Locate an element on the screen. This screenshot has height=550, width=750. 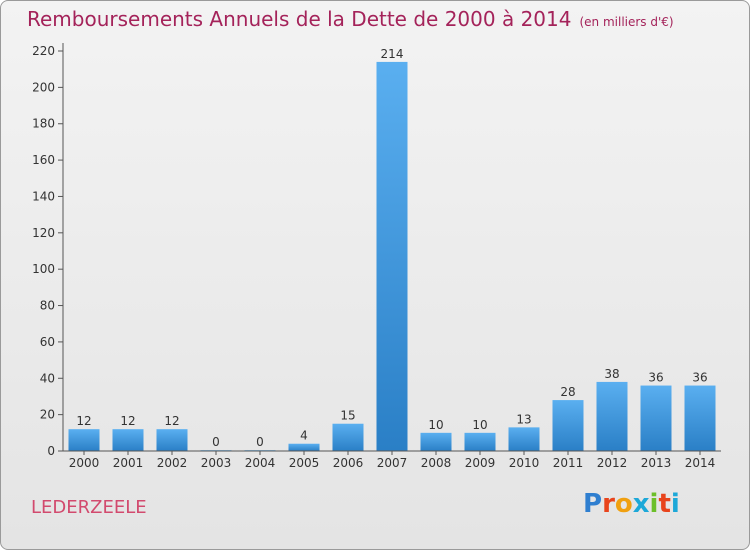
x-tick-label: 2005 is located at coordinates (304, 463).